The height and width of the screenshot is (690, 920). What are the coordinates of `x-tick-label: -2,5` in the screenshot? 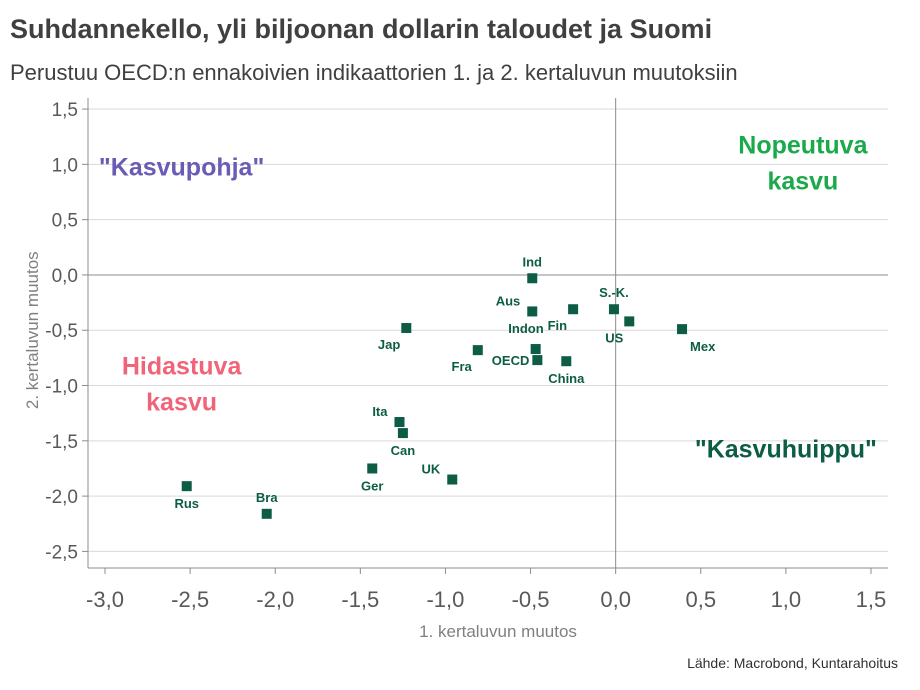 It's located at (190, 599).